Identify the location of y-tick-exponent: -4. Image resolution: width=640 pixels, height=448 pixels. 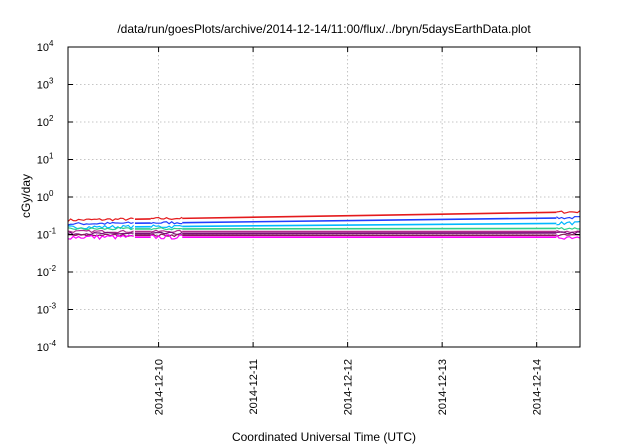
(53, 343).